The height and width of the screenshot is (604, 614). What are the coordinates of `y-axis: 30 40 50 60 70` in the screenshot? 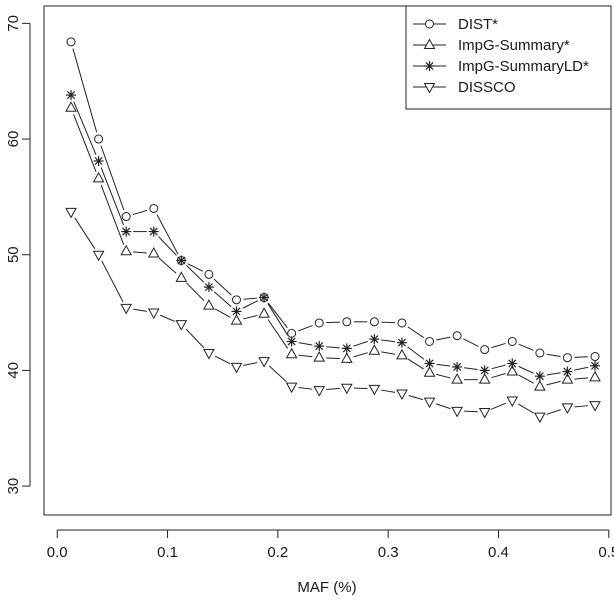 It's located at (18, 254).